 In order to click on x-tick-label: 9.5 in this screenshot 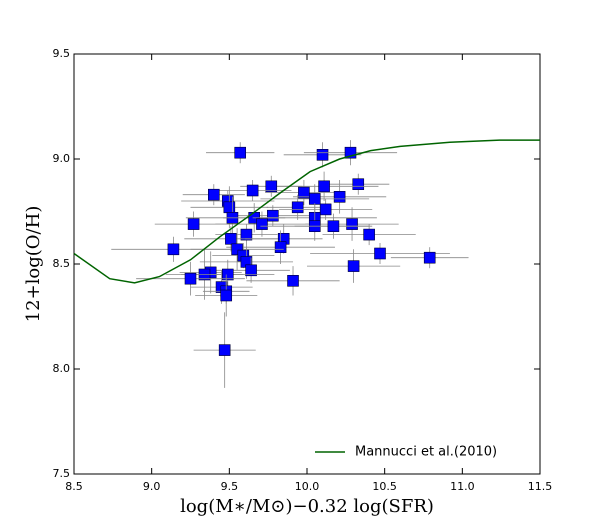, I will do `click(230, 486)`.